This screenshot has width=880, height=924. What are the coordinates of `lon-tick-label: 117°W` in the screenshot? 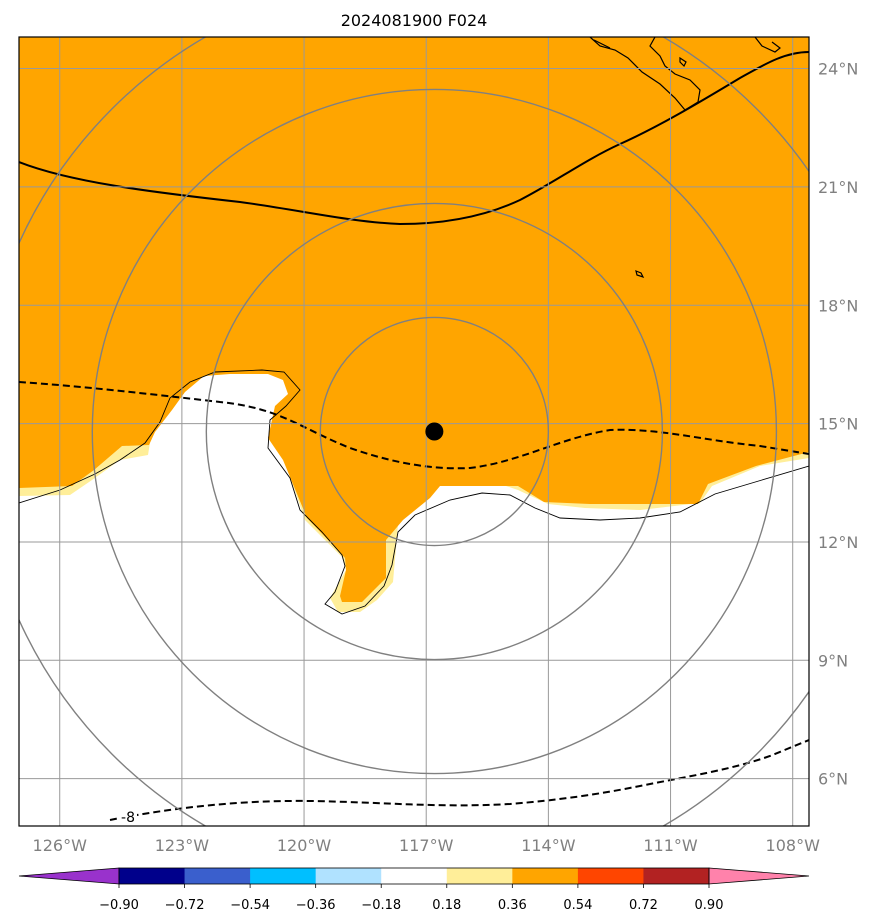 It's located at (426, 845).